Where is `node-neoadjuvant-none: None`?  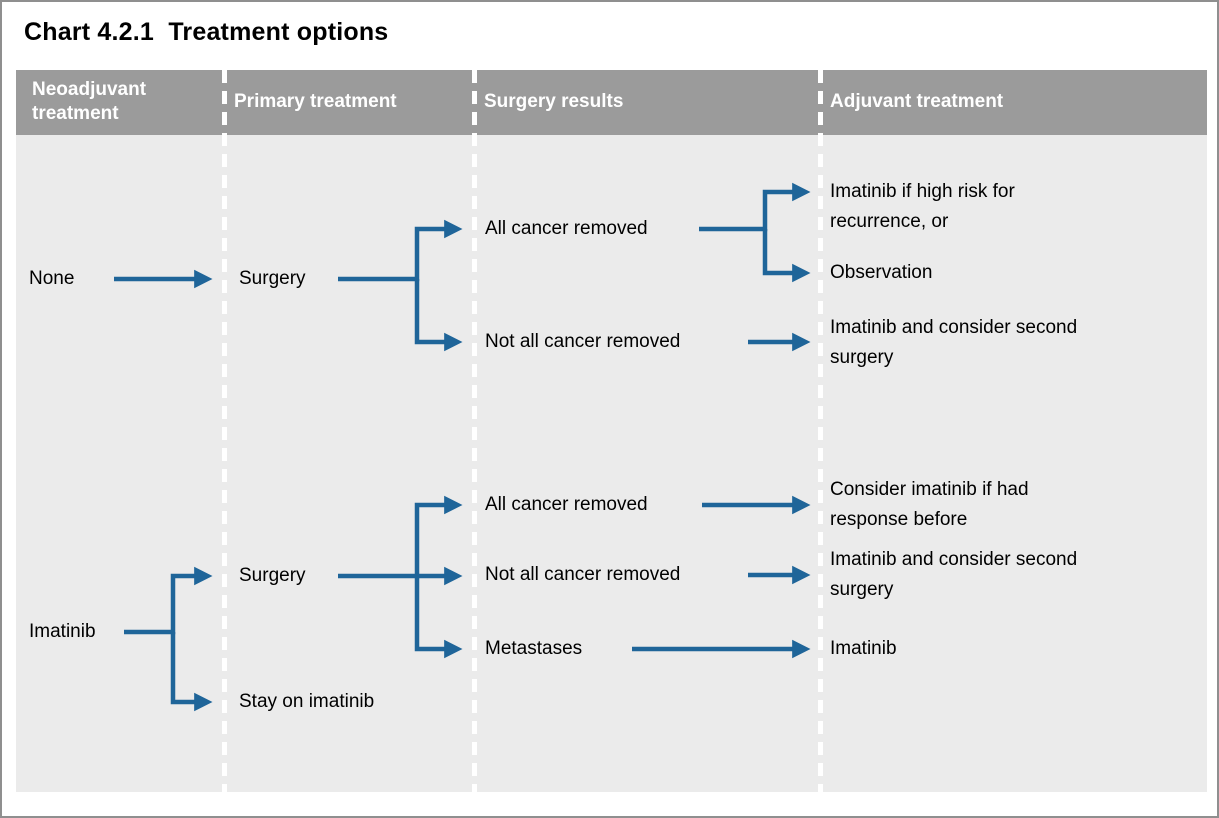 node-neoadjuvant-none: None is located at coordinates (52, 278).